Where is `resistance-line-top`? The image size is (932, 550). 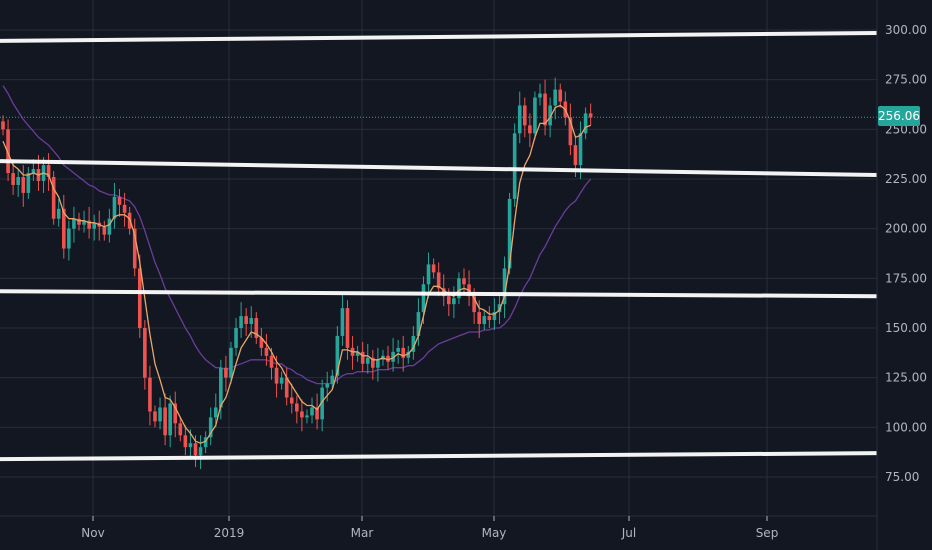
resistance-line-top is located at coordinates (439, 36).